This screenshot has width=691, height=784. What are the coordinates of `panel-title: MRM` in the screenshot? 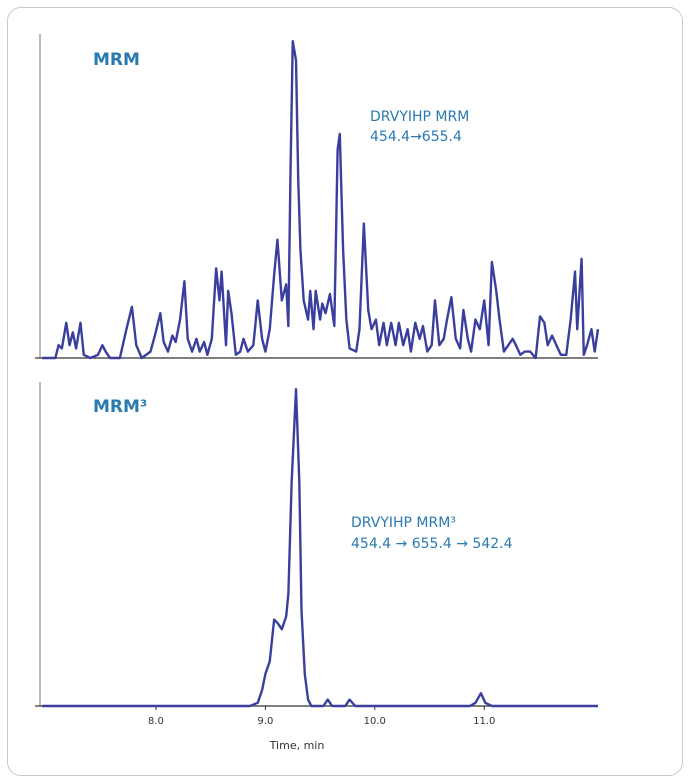 It's located at (116, 60).